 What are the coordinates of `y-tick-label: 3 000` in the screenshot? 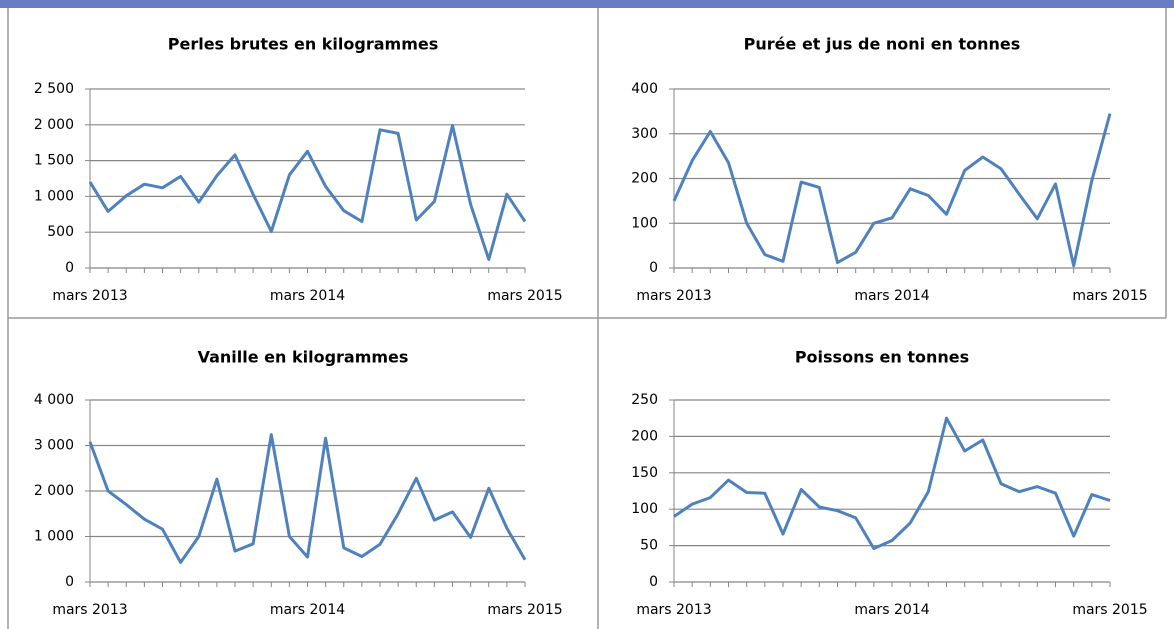 It's located at (54, 446).